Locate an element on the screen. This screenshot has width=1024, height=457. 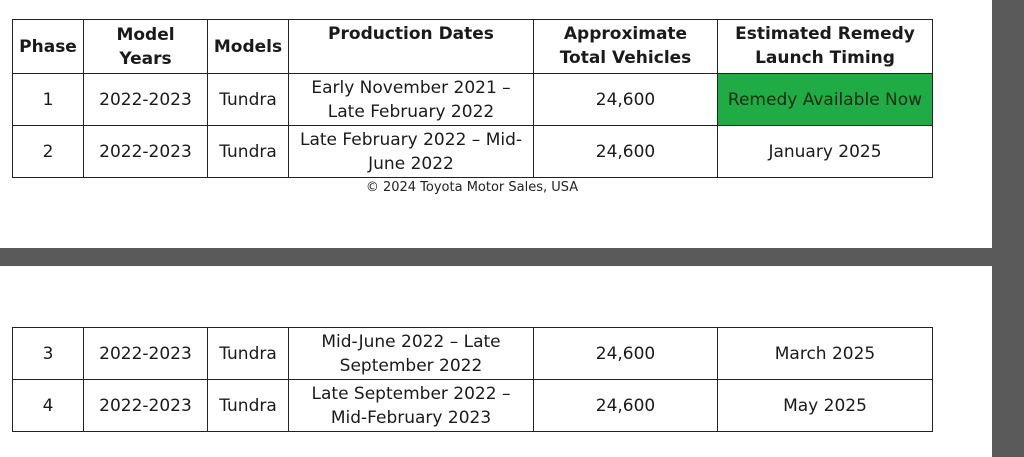
cell-production-dates: Mid-June 2022 – Late September 2022 is located at coordinates (411, 353).